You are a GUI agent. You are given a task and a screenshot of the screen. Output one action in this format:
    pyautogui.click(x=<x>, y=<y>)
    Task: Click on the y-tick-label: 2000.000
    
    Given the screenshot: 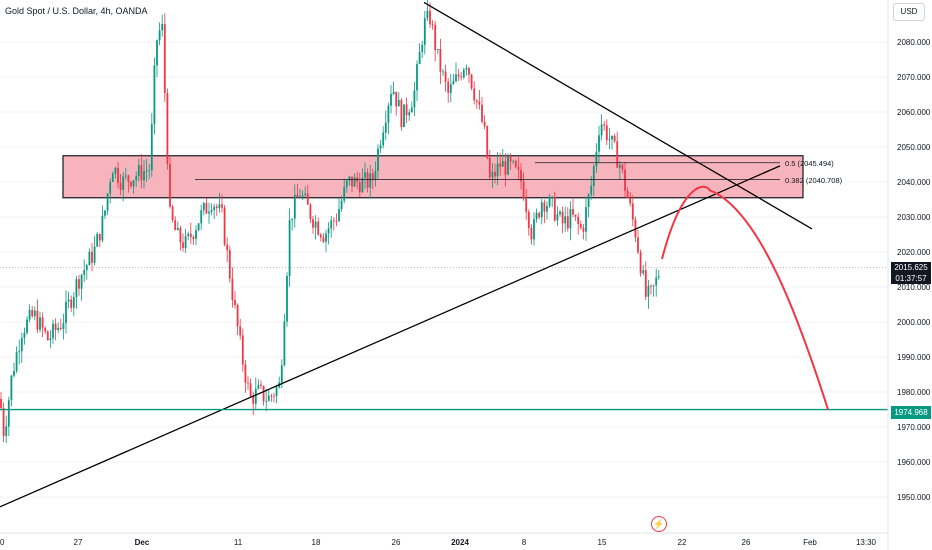 What is the action you would take?
    pyautogui.click(x=914, y=322)
    